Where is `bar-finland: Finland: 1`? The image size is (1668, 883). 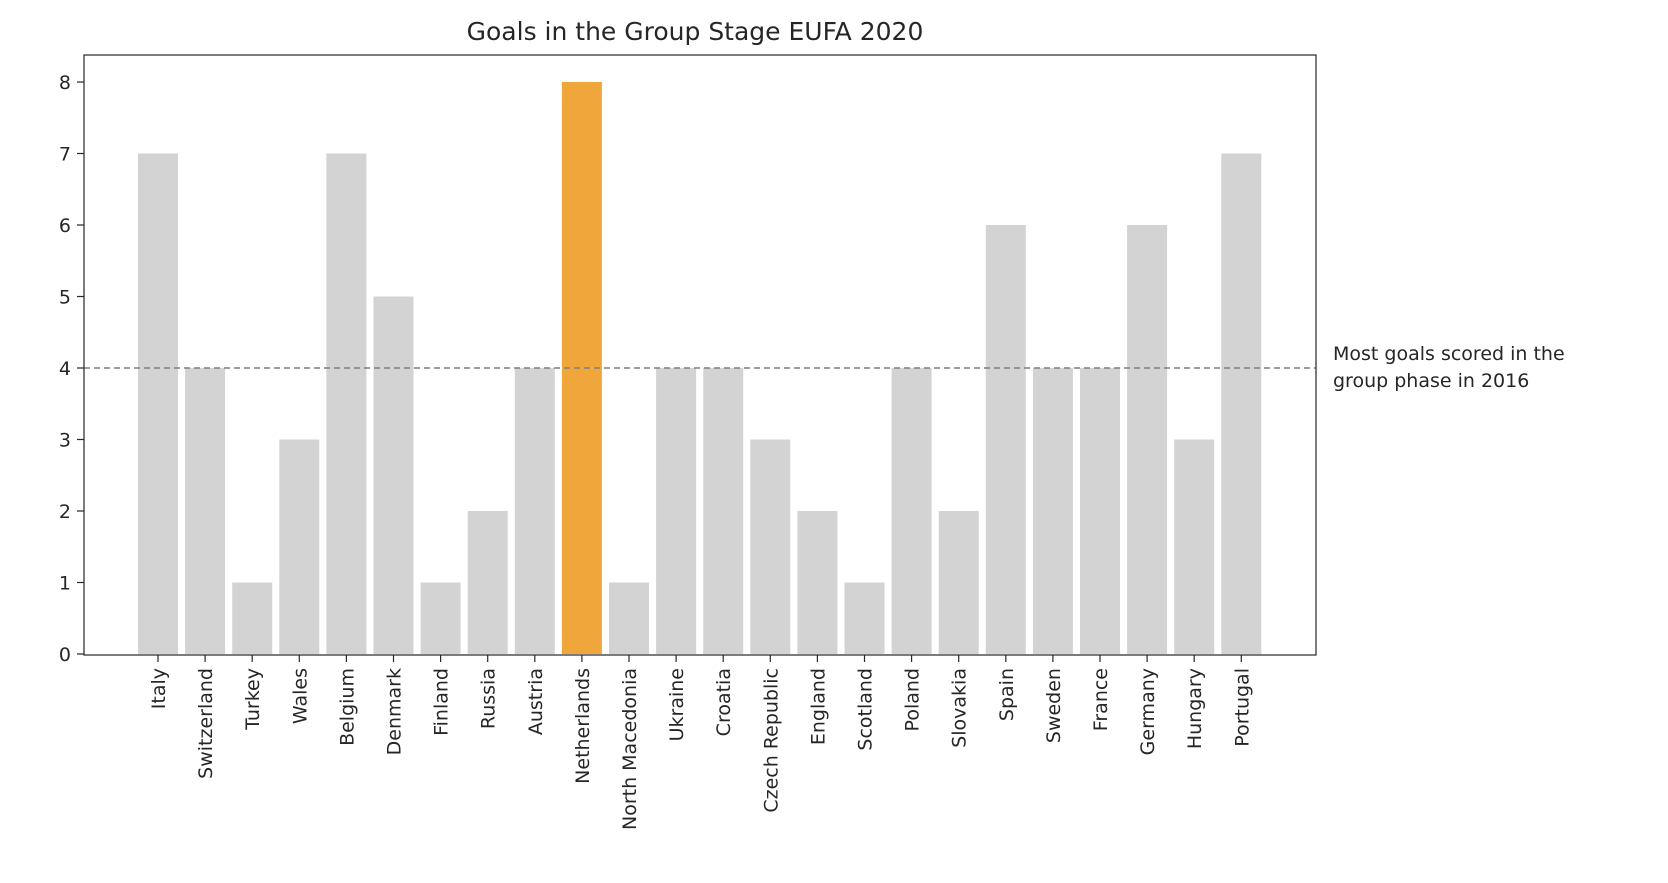
bar-finland: Finland: 1 is located at coordinates (440, 618).